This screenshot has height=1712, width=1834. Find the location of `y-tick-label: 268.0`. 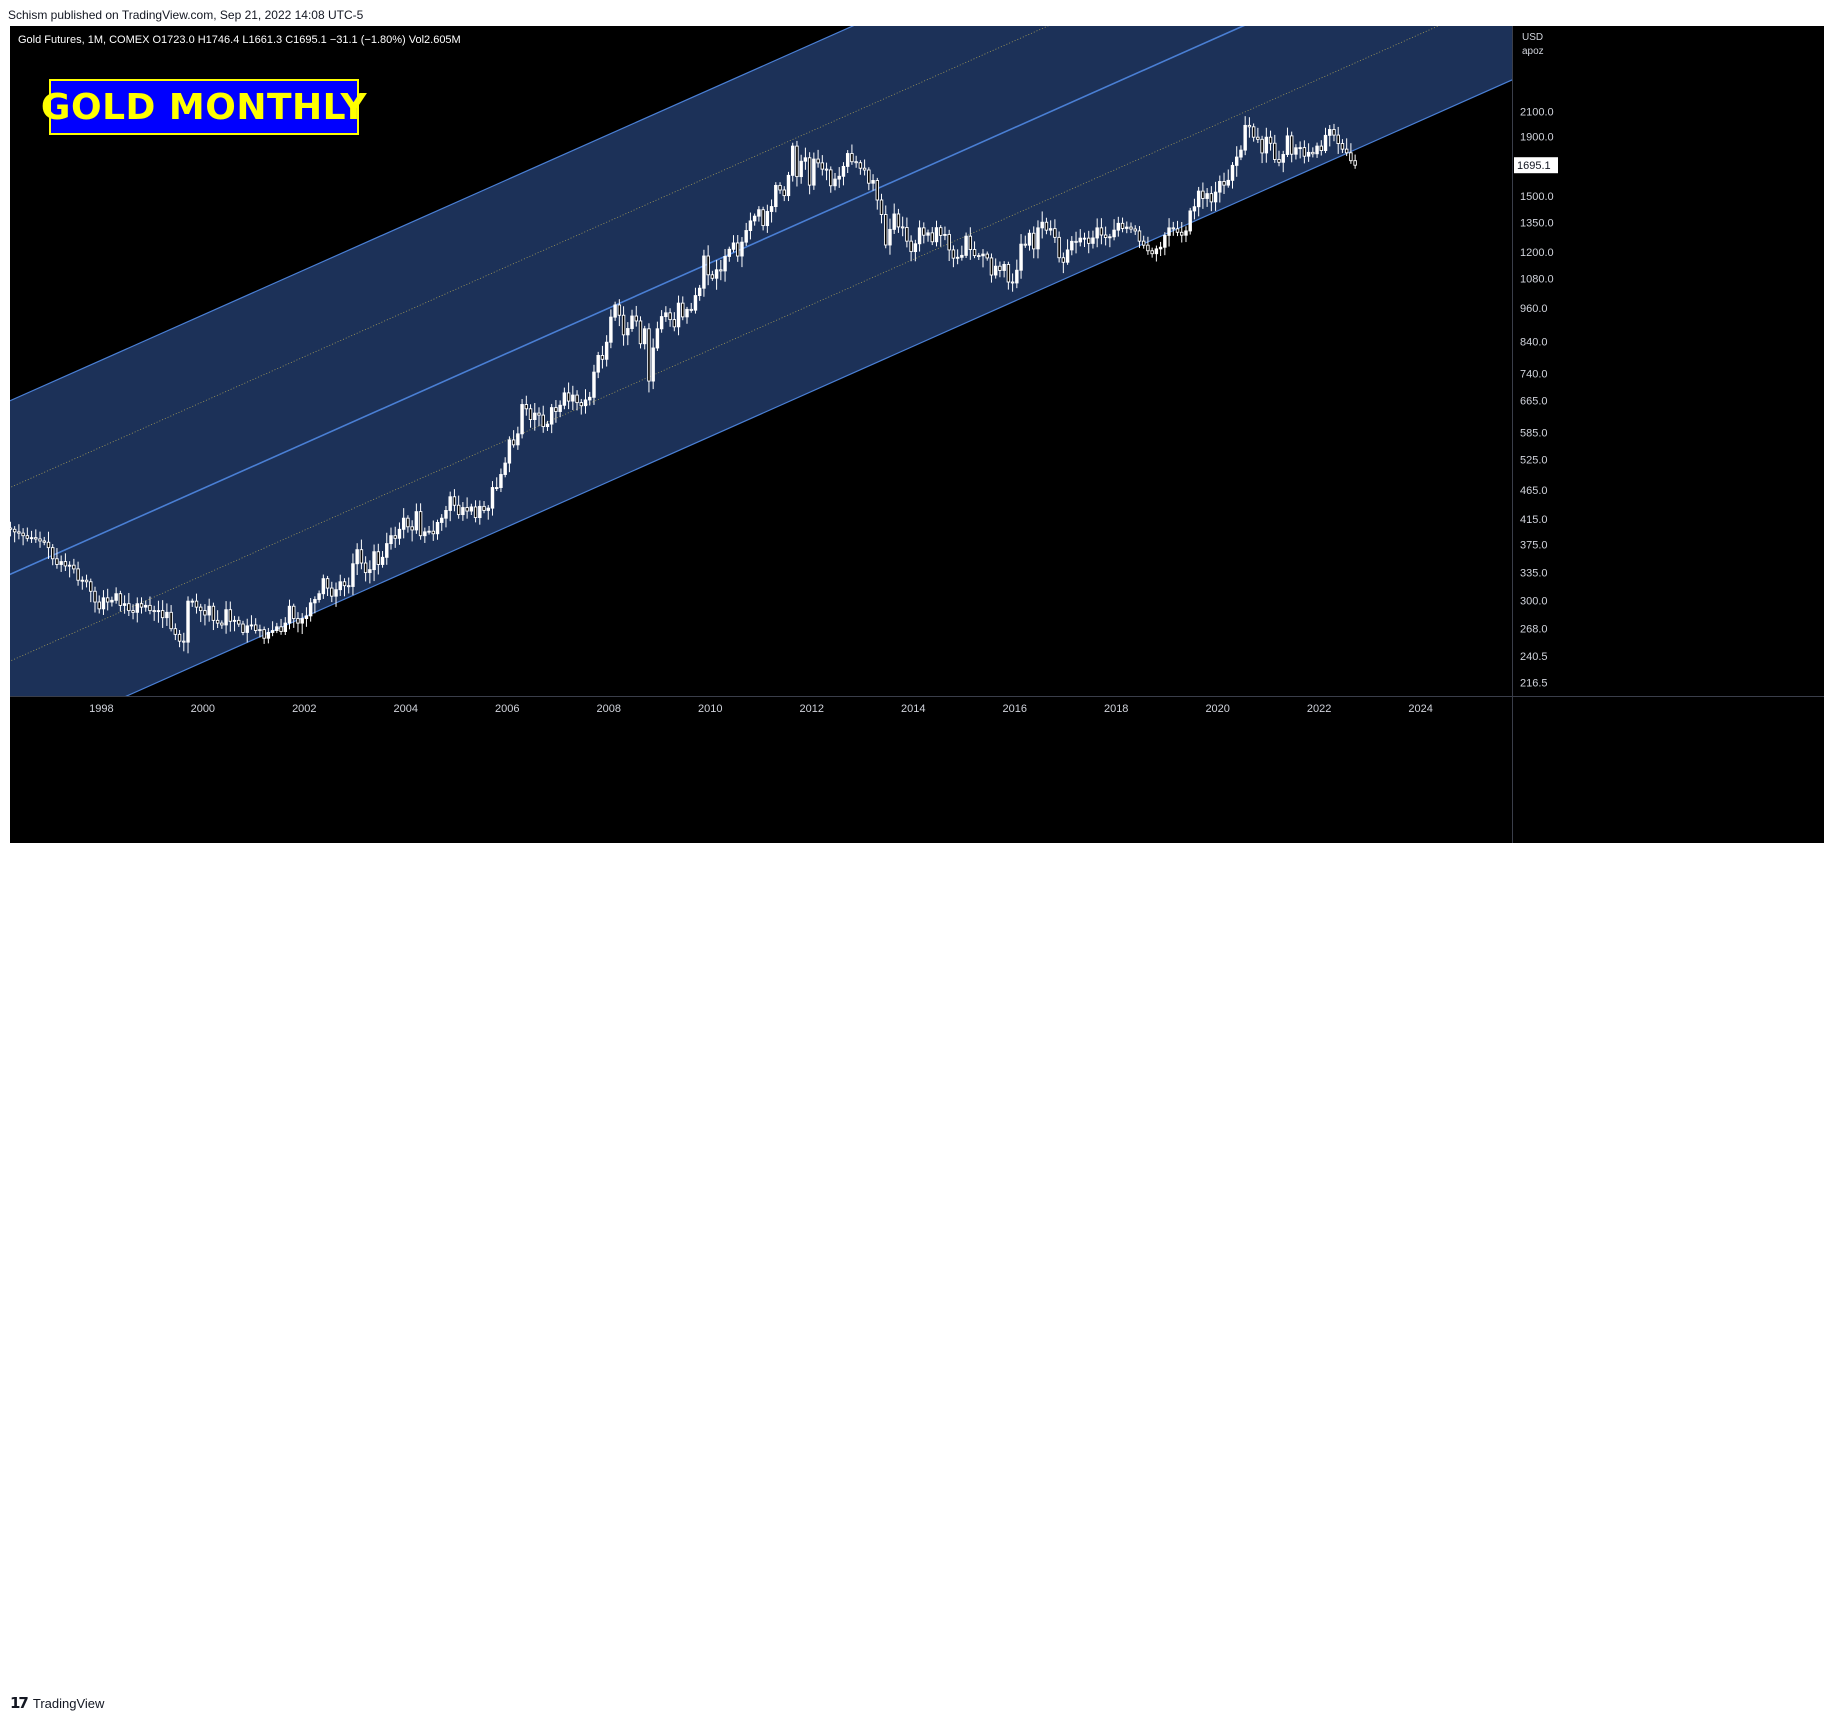

y-tick-label: 268.0 is located at coordinates (1534, 630).